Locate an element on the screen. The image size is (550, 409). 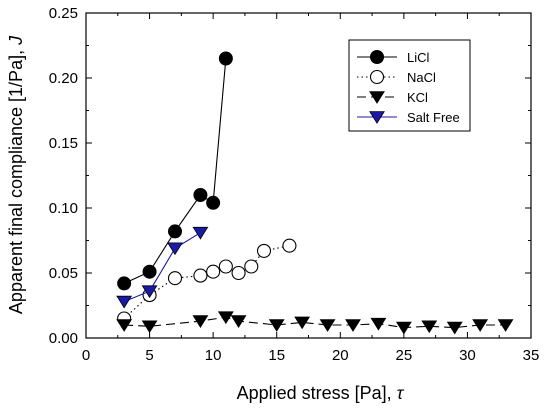
series-kcl is located at coordinates (315, 323).